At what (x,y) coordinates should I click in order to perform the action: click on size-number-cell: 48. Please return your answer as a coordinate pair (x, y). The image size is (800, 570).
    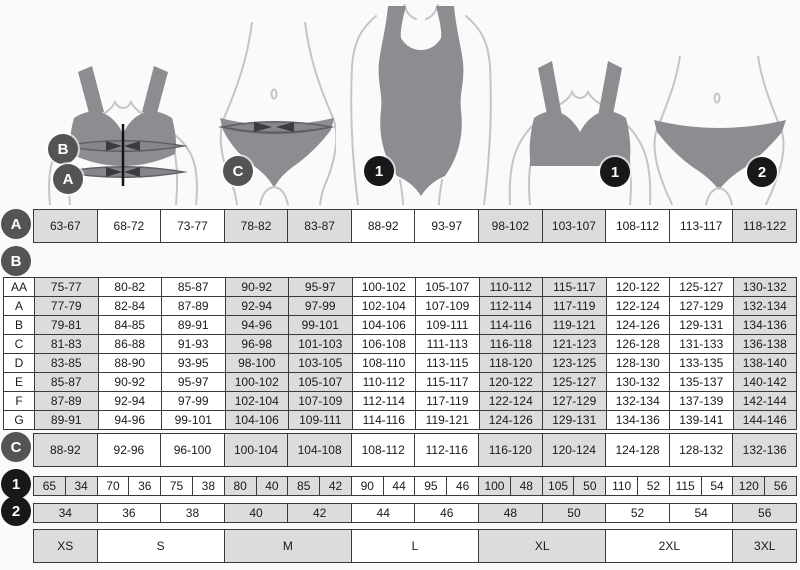
    Looking at the image, I should click on (526, 486).